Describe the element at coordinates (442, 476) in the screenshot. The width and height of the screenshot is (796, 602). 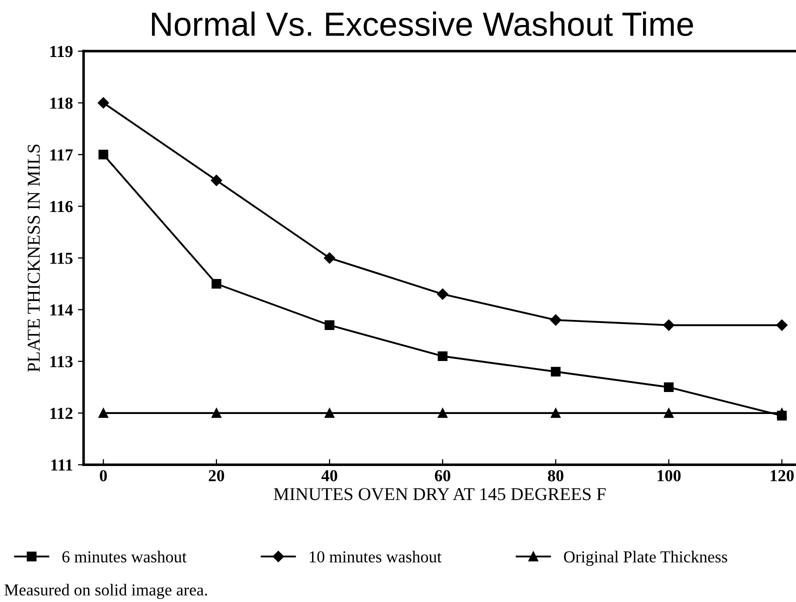
I see `x-tick-label: 60` at that location.